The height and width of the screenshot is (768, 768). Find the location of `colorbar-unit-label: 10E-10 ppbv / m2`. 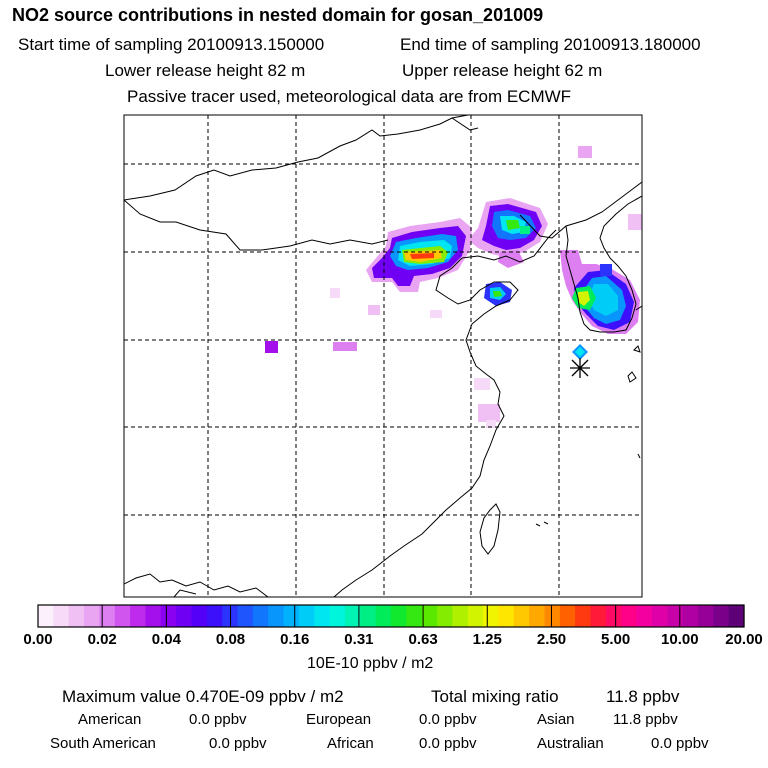

colorbar-unit-label: 10E-10 ppbv / m2 is located at coordinates (370, 663).